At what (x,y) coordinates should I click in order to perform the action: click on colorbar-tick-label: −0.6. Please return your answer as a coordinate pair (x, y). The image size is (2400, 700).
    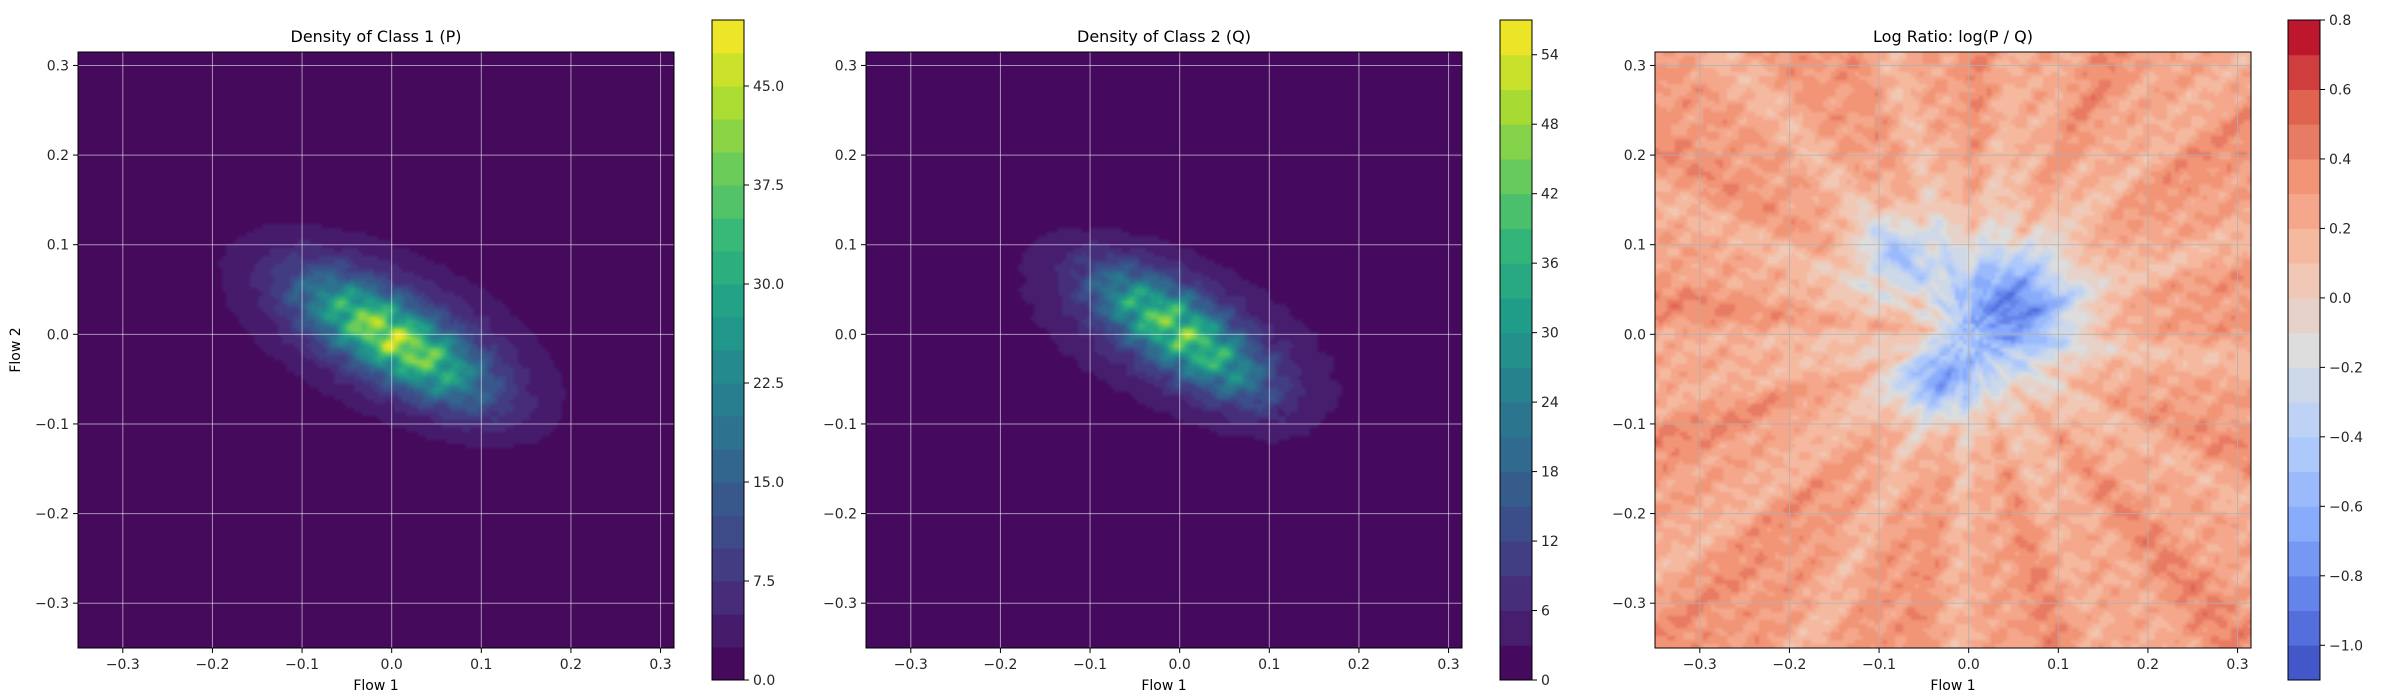
    Looking at the image, I should click on (2346, 507).